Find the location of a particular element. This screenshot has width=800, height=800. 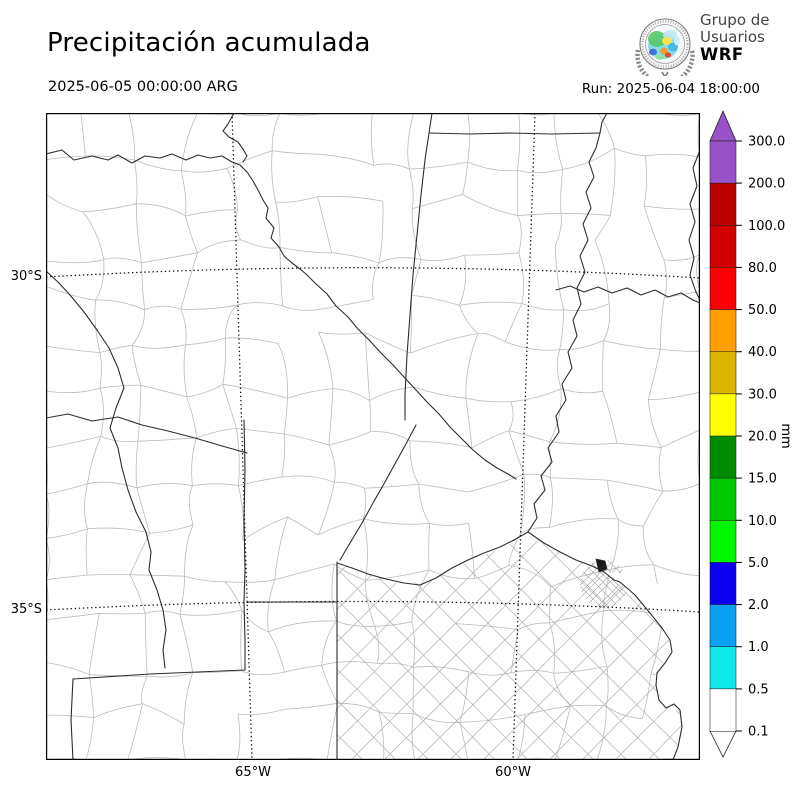

colorbar-tick-label: 50.0 is located at coordinates (762, 310).